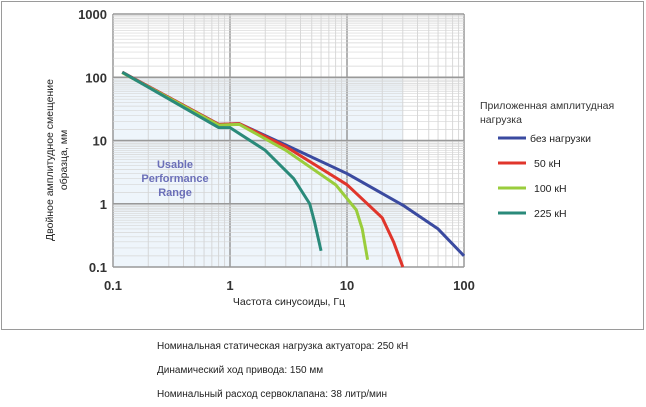 The image size is (646, 407). What do you see at coordinates (98, 267) in the screenshot?
I see `y-tick-label: 0.1` at bounding box center [98, 267].